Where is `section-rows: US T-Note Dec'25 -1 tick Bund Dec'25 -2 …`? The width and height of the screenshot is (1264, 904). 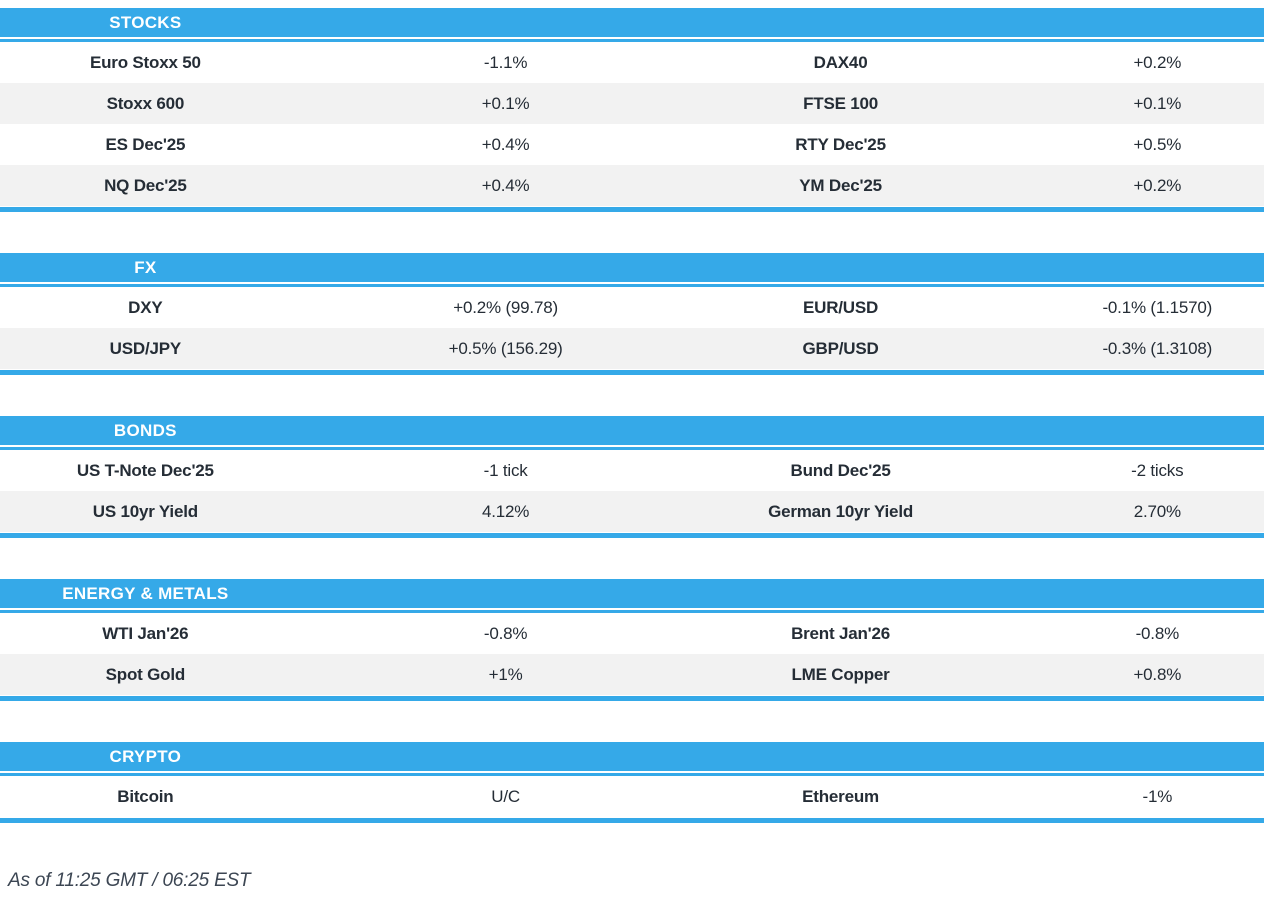
section-rows: US T-Note Dec'25 -1 tick Bund Dec'25 -2 … is located at coordinates (632, 491).